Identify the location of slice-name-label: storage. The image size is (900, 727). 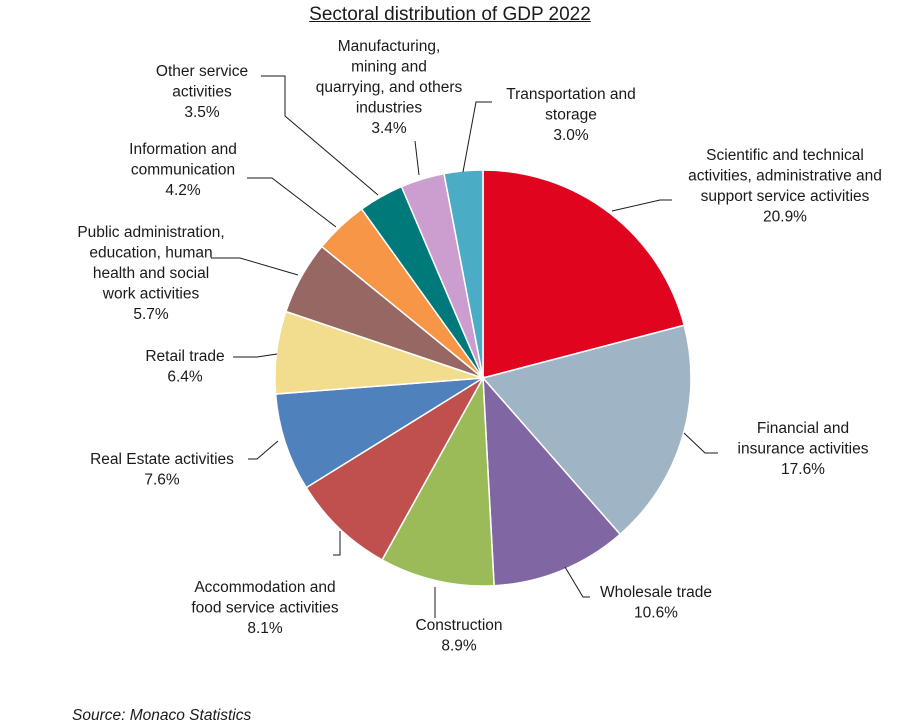
(571, 115).